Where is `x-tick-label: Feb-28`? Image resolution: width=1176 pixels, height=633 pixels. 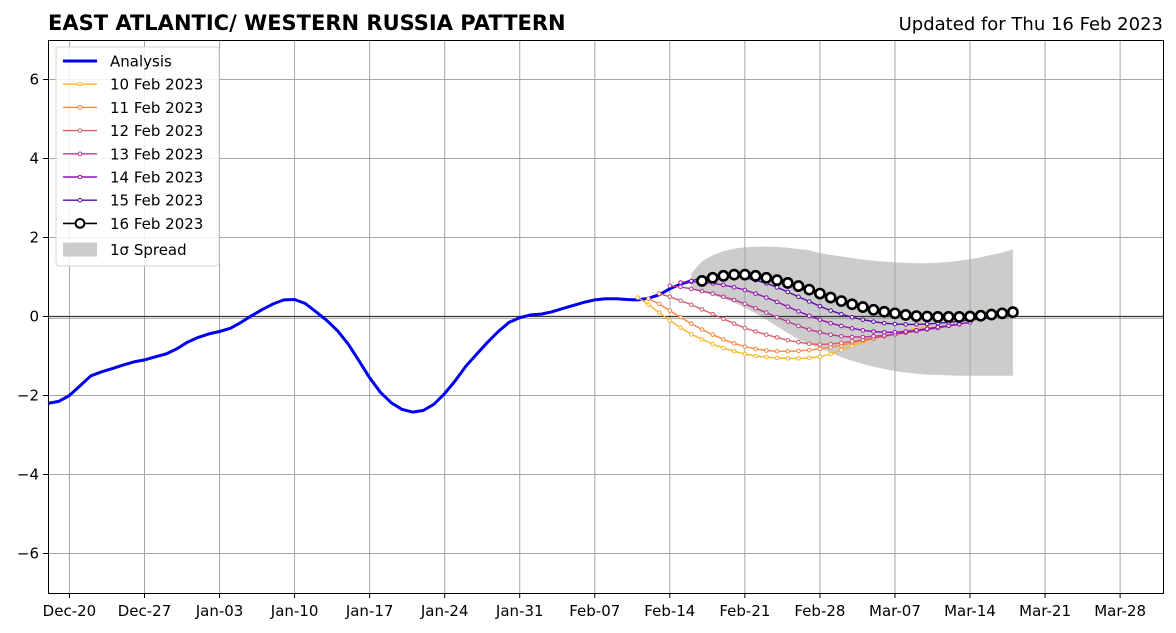 x-tick-label: Feb-28 is located at coordinates (819, 611).